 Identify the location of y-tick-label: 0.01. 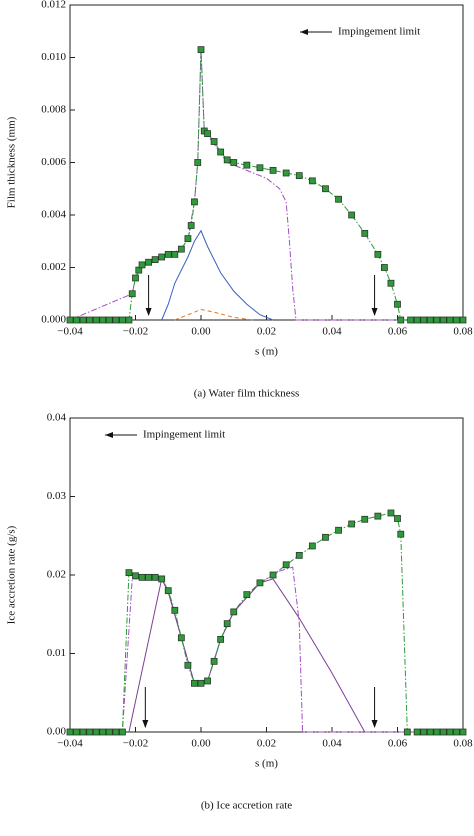
(56, 653).